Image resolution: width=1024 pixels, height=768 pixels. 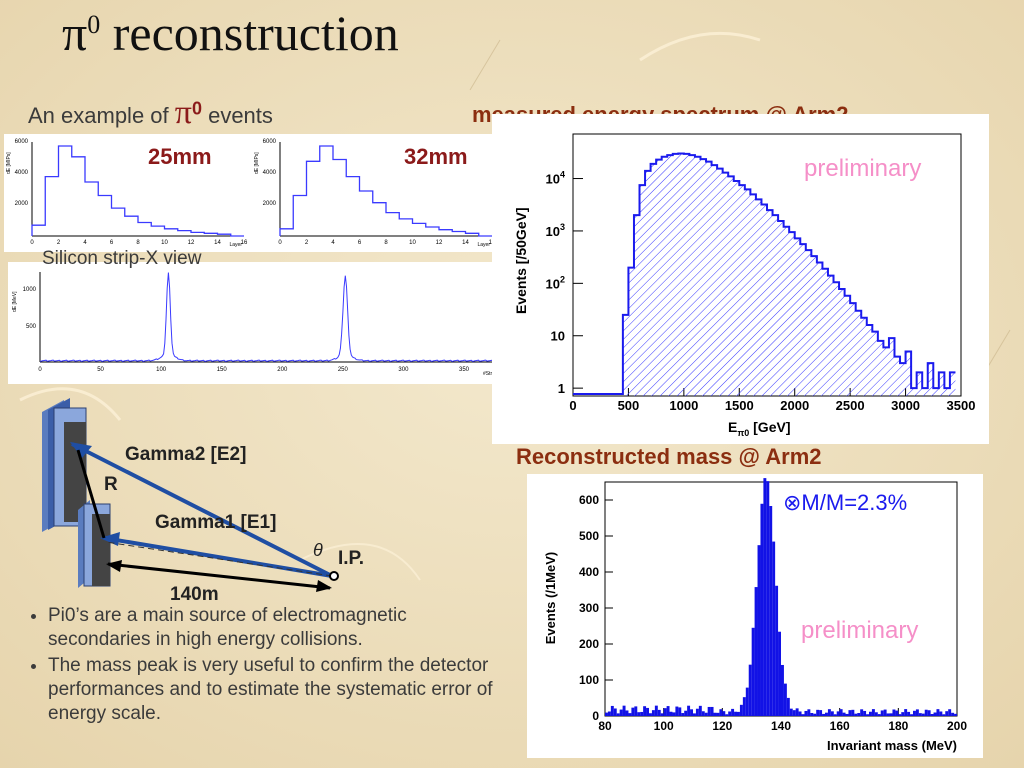 What do you see at coordinates (139, 243) in the screenshot?
I see `x-tick-labels: 0 2 4 6 8 10 12 14 16` at bounding box center [139, 243].